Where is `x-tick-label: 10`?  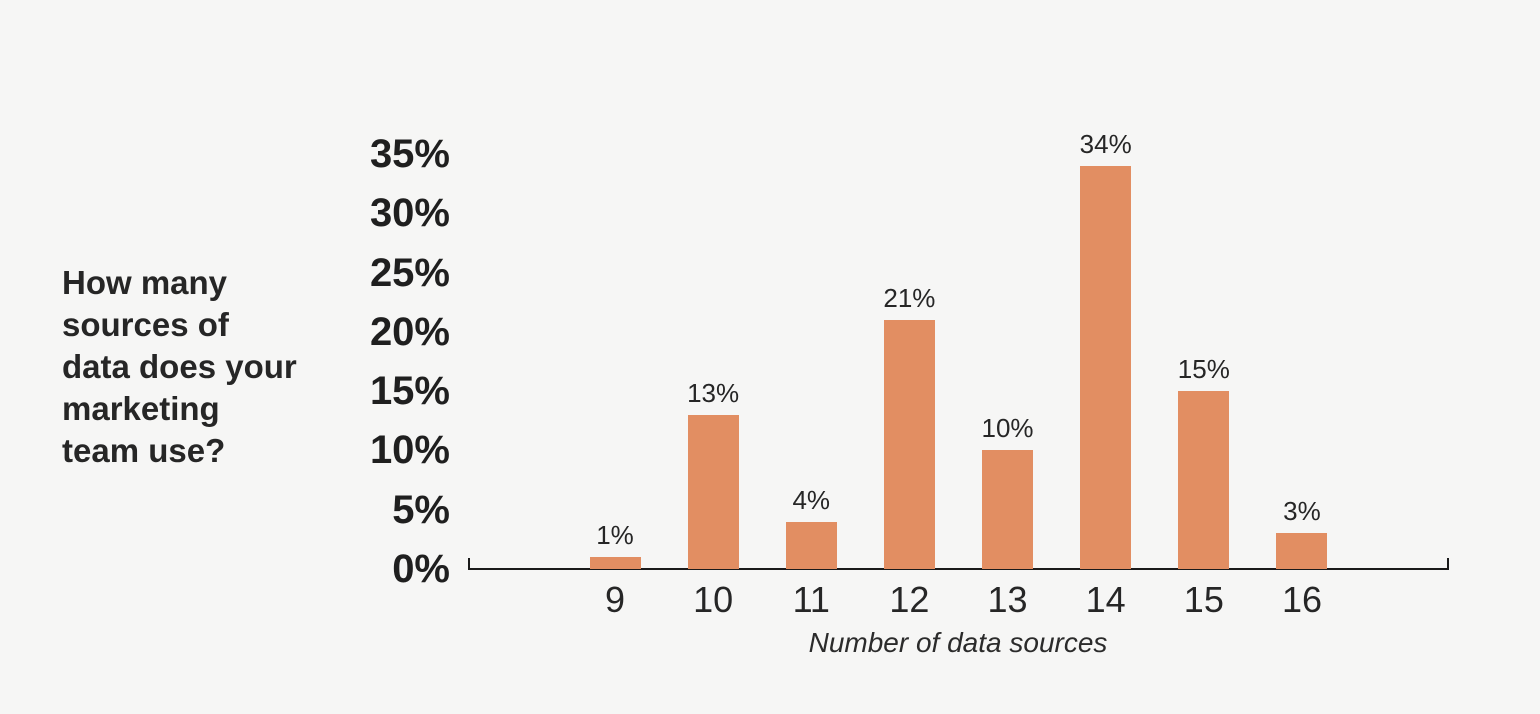 x-tick-label: 10 is located at coordinates (713, 599).